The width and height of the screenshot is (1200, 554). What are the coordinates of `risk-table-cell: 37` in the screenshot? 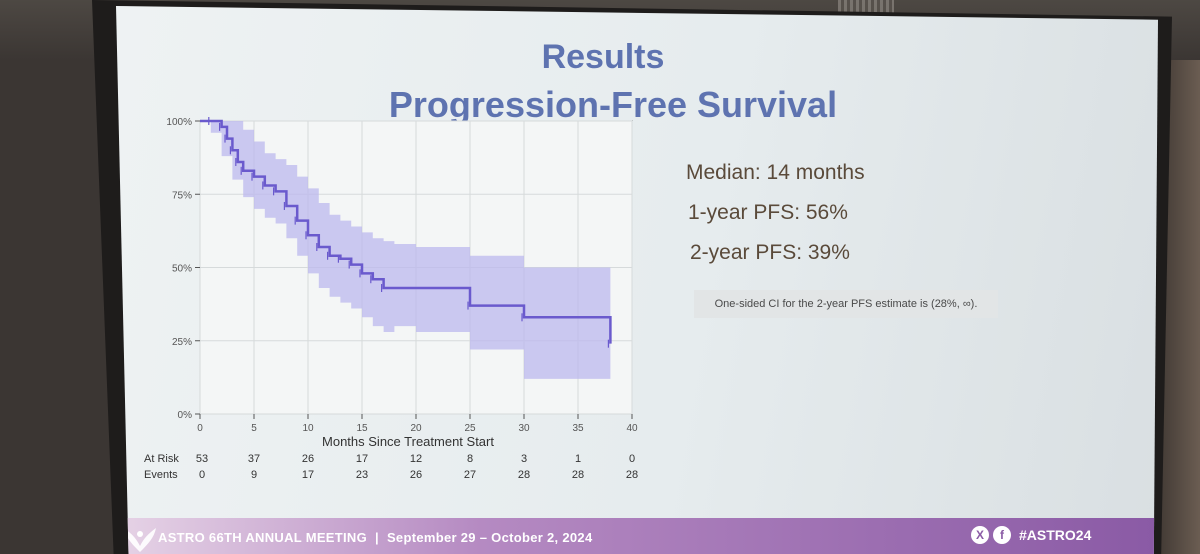 It's located at (254, 459).